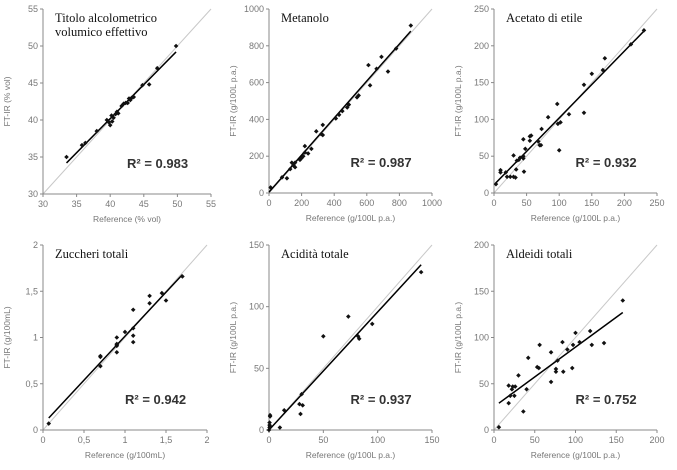 The image size is (677, 470). Describe the element at coordinates (35, 338) in the screenshot. I see `y-tick-label: 1` at that location.